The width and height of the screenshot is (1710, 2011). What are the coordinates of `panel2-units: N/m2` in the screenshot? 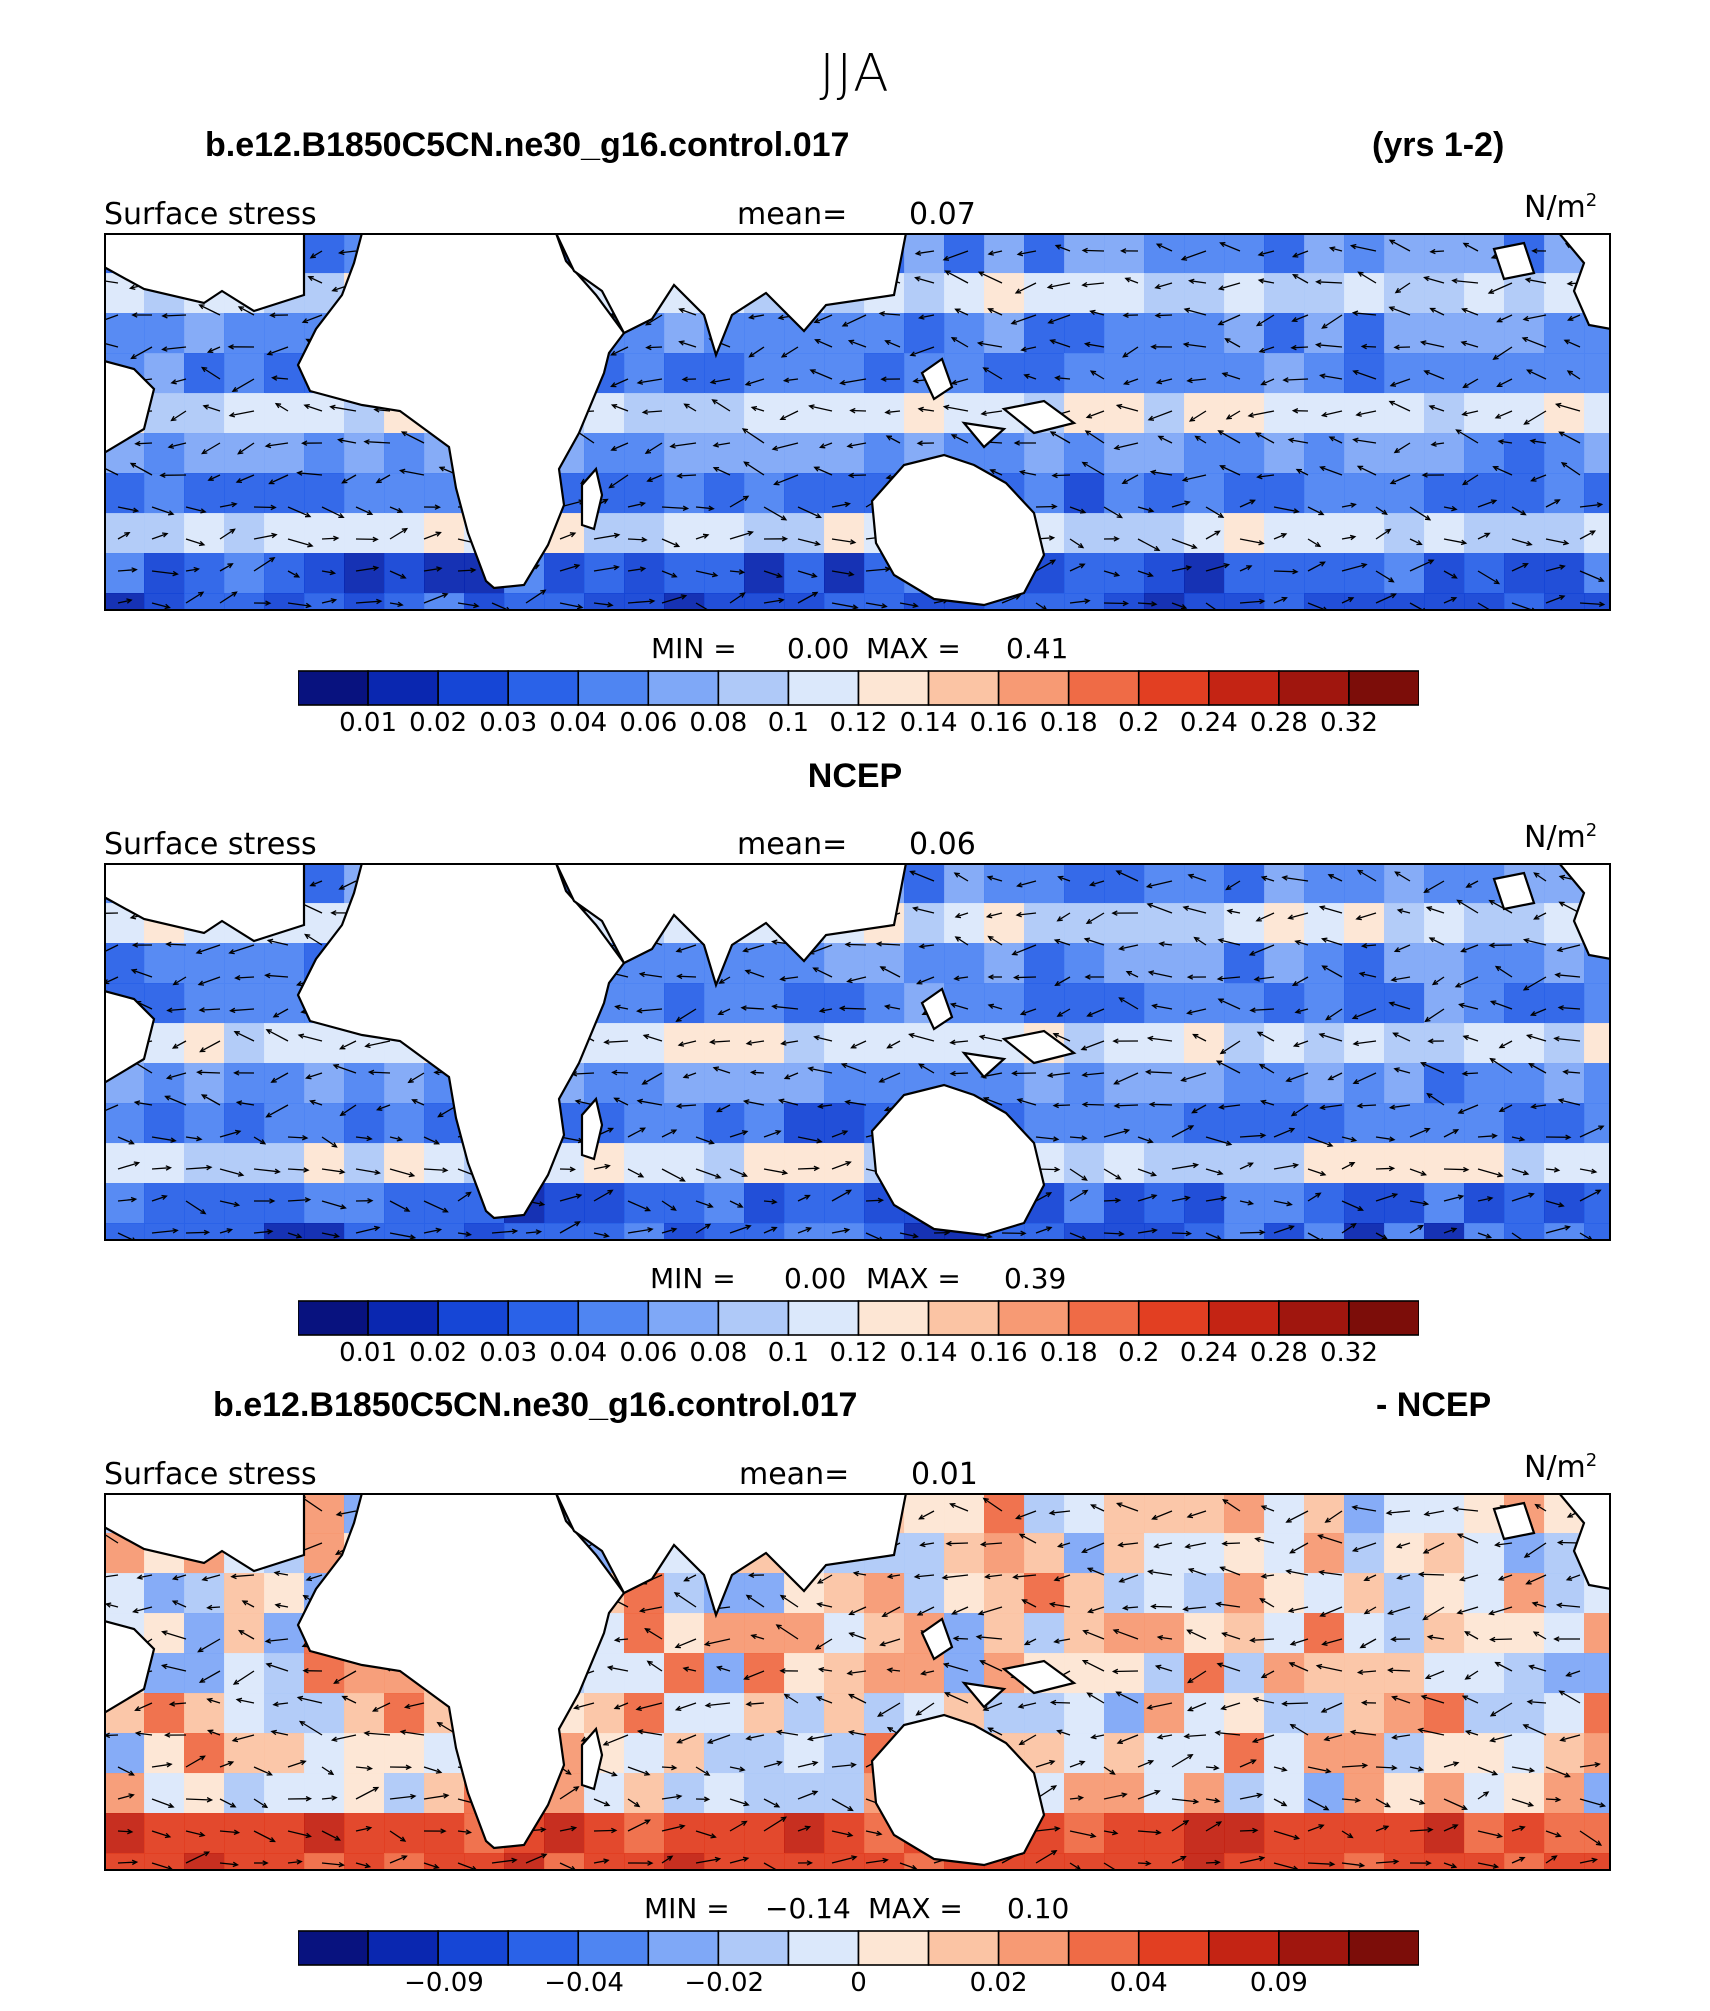 It's located at (1561, 837).